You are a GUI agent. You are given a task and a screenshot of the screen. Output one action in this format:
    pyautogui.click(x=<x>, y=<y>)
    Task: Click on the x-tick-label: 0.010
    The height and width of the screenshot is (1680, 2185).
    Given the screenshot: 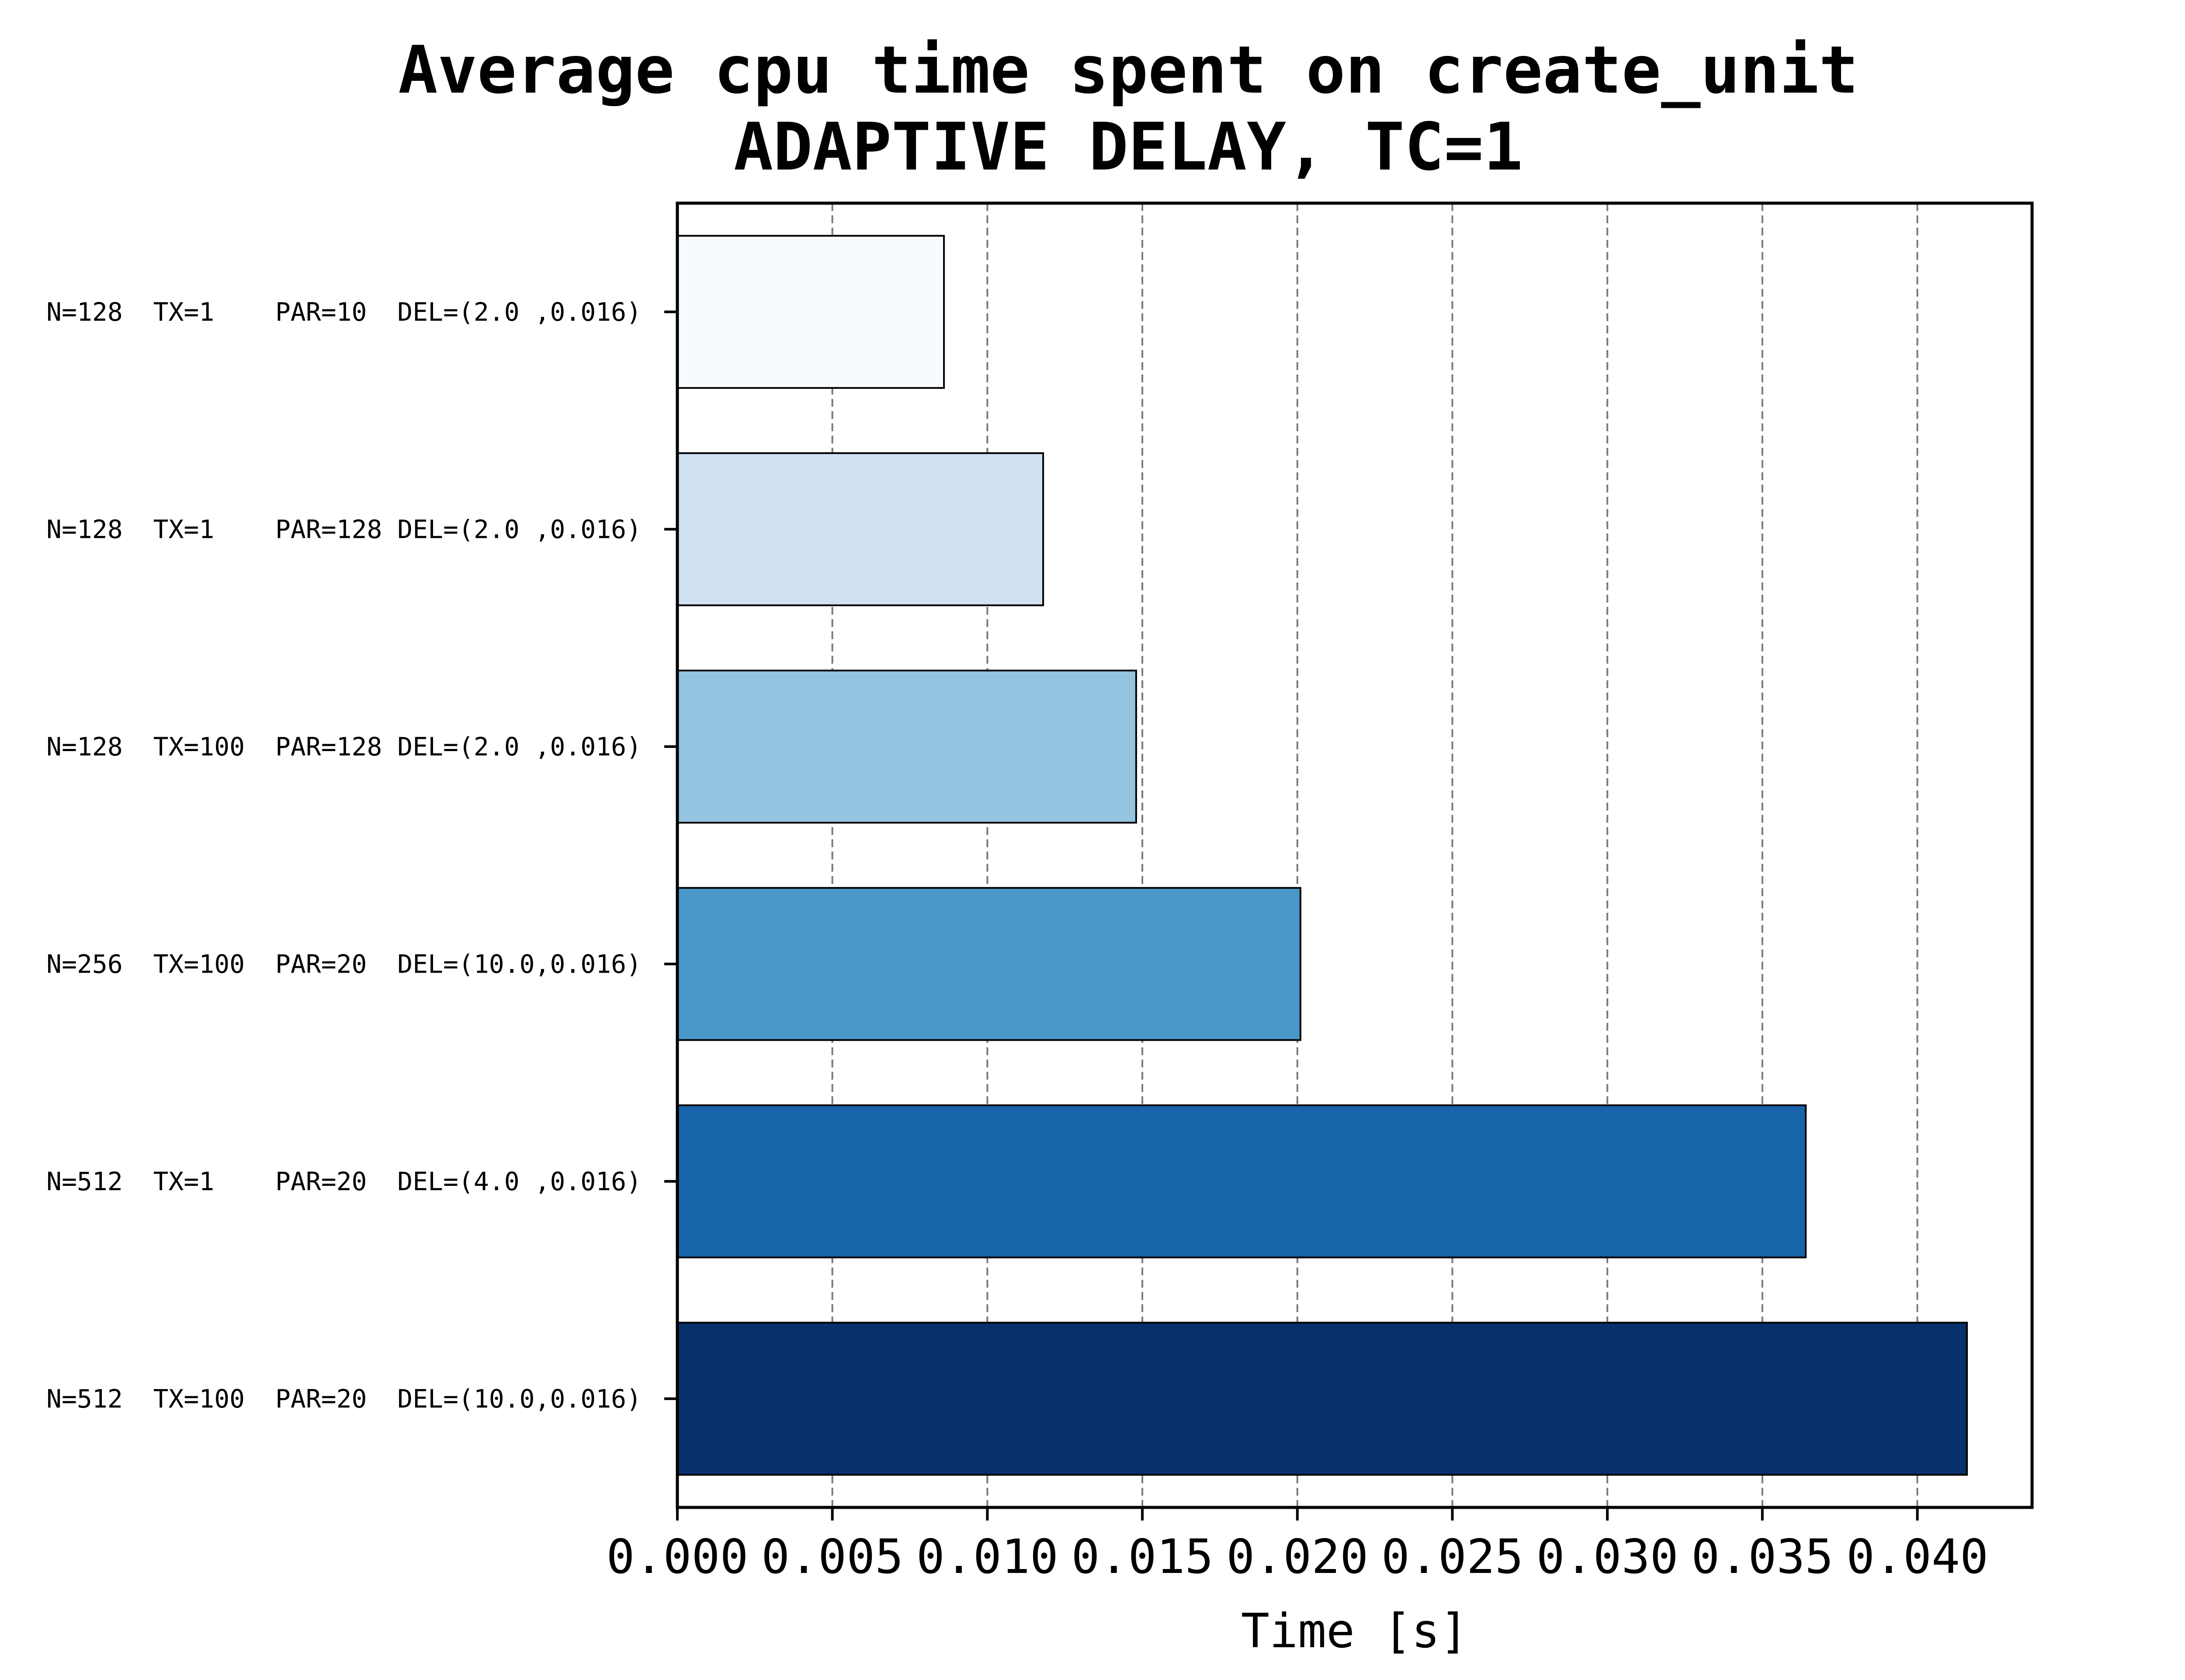 What is the action you would take?
    pyautogui.click(x=987, y=1557)
    